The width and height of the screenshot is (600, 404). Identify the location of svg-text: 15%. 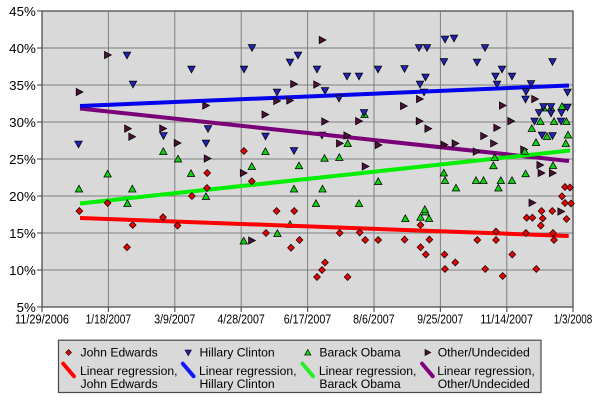
(22, 233).